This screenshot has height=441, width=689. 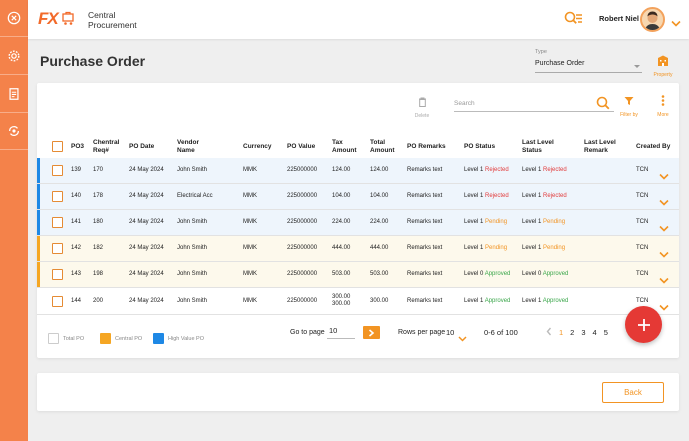 I want to click on chevron-down-icon, so click(x=664, y=307).